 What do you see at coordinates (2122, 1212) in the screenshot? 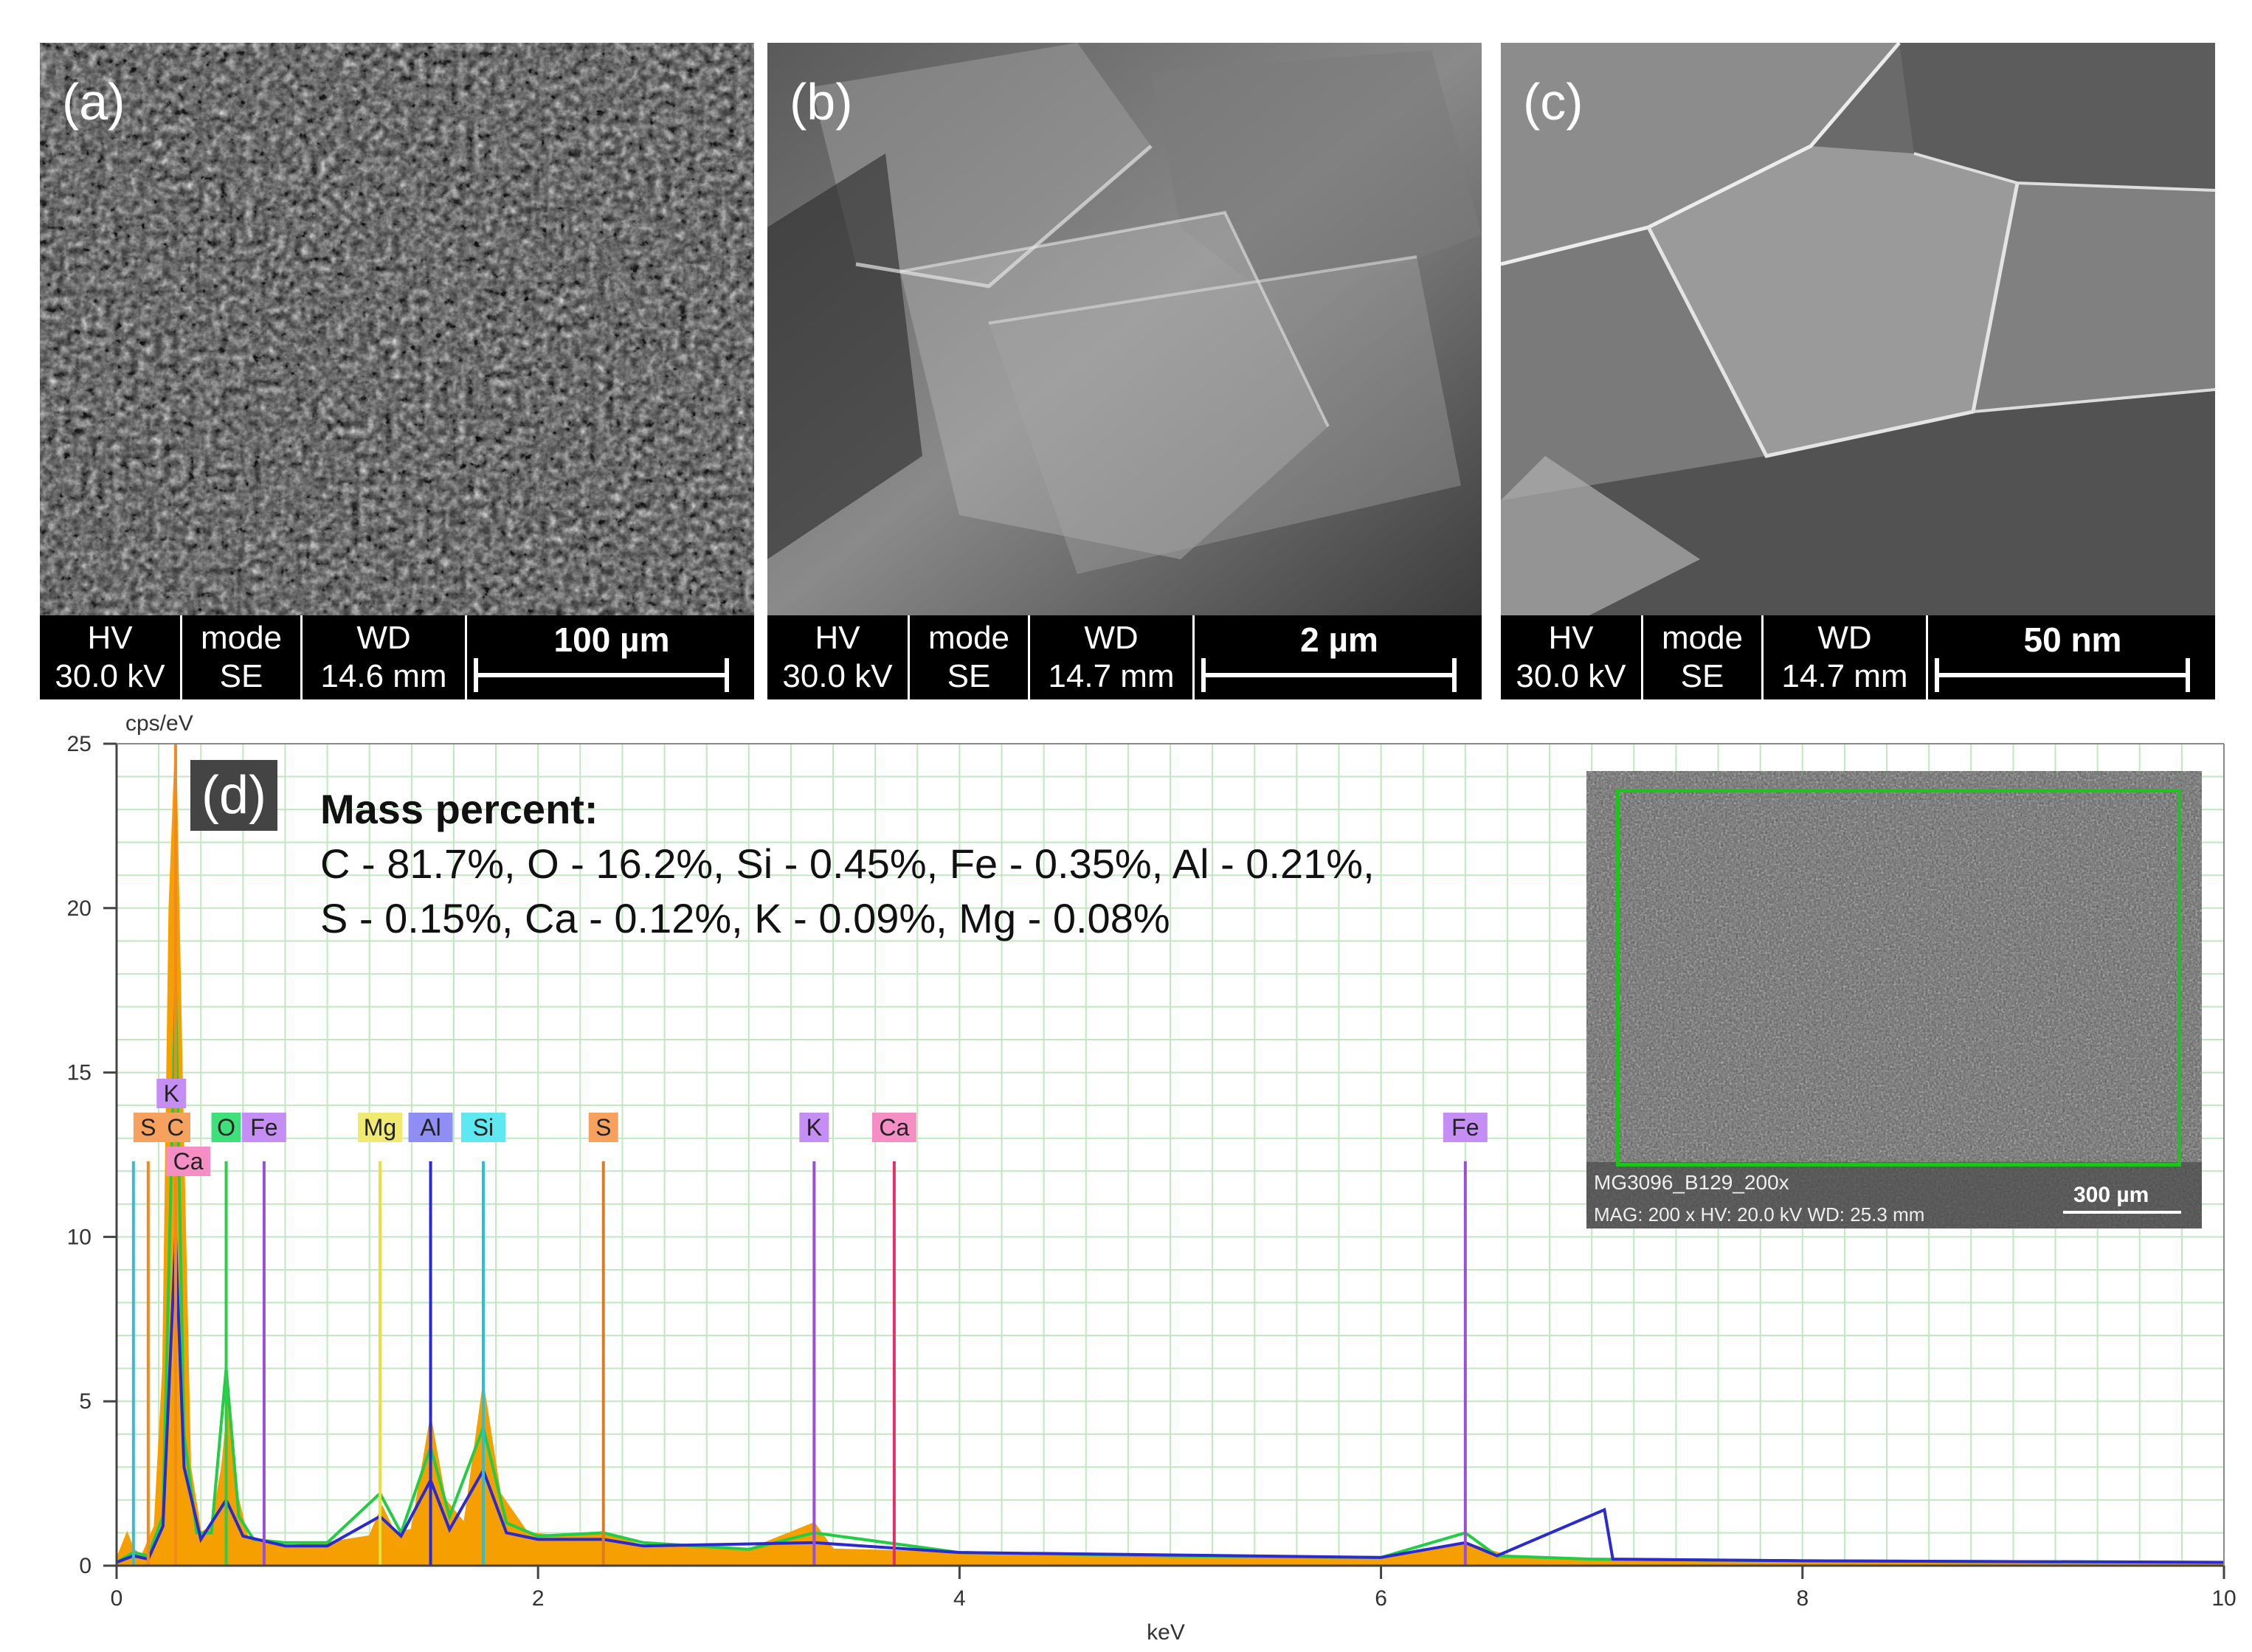
I see `inset-scale-bar` at bounding box center [2122, 1212].